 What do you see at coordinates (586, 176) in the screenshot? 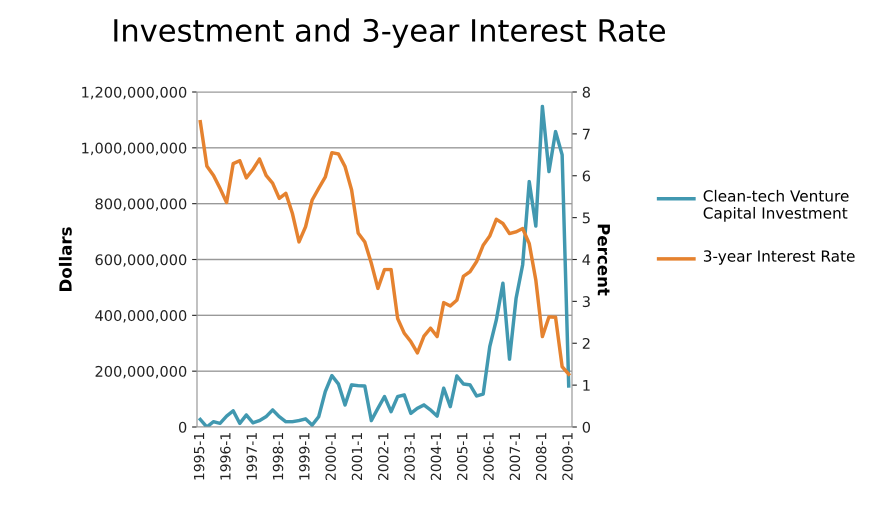
I see `y2-tick-label: 6` at bounding box center [586, 176].